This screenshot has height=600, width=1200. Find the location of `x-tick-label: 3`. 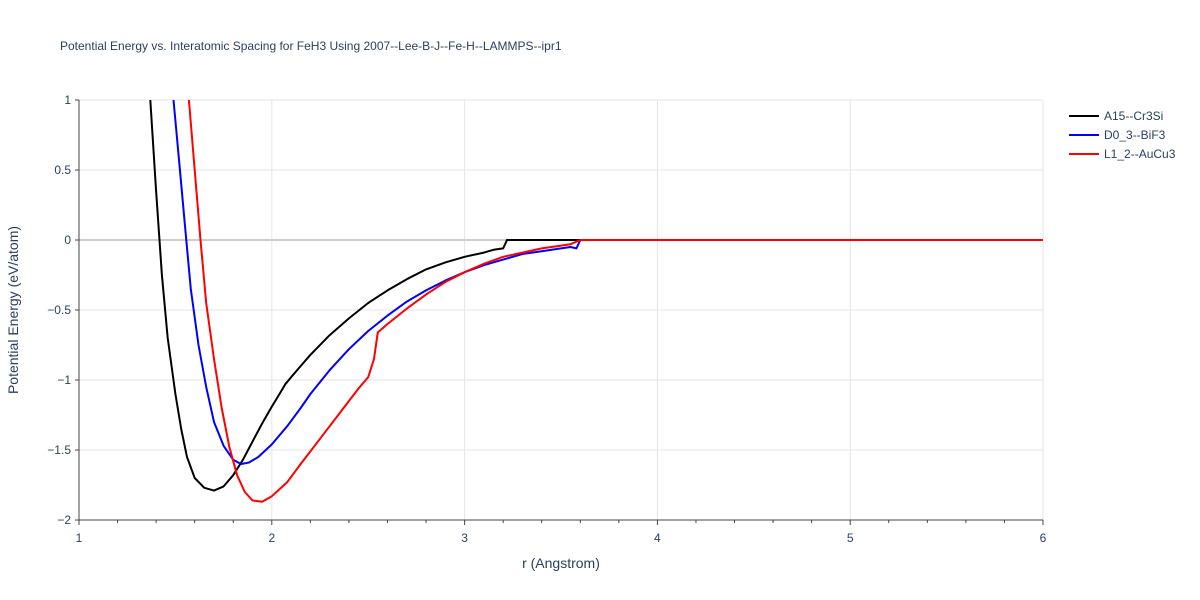

x-tick-label: 3 is located at coordinates (464, 538).